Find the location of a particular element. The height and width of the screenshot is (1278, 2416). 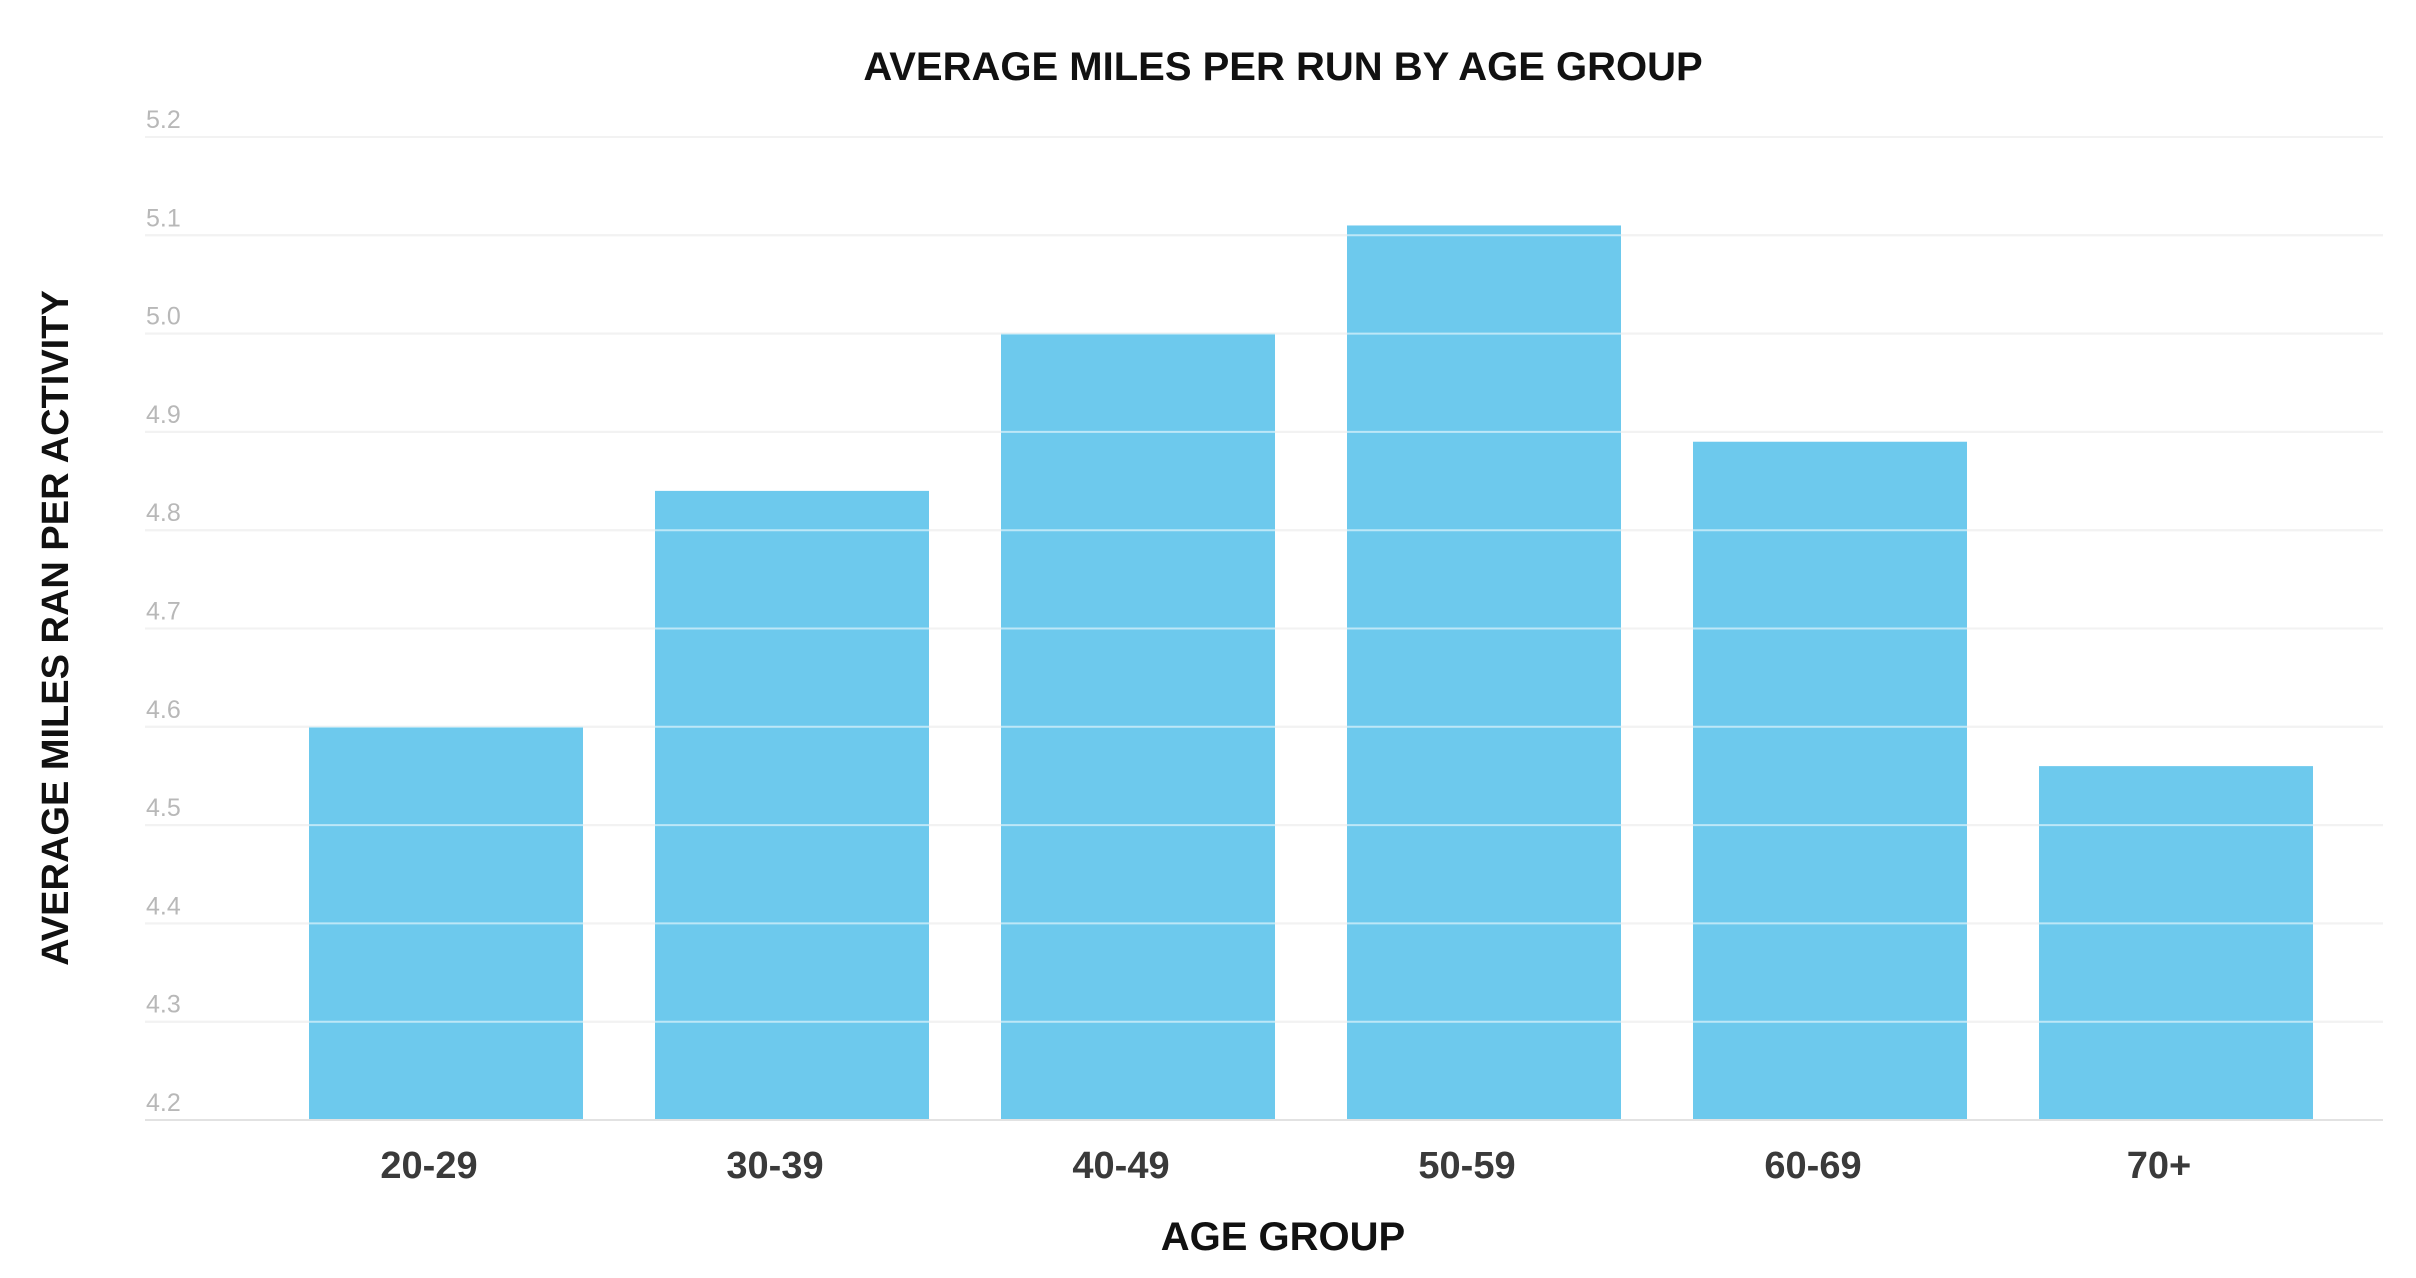

y-axis-ticks: 4.2 4.3 4.4 4.5 4.6 4.7 4.8 4.9 5.0 5.1 5.2 is located at coordinates (163, 611).